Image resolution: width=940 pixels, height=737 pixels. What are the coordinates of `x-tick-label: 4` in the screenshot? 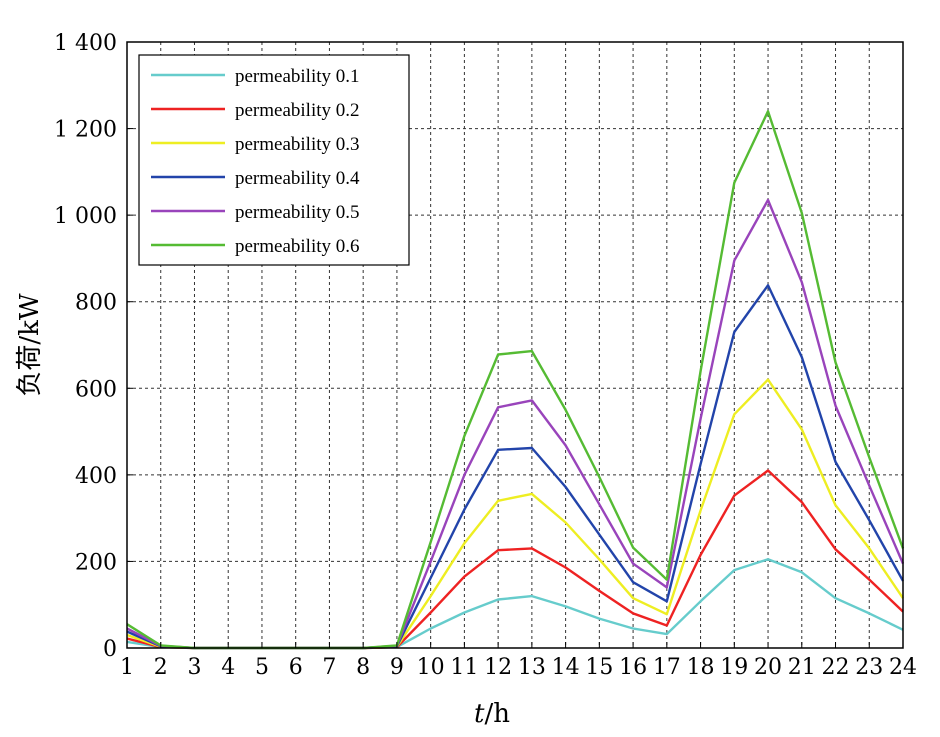 It's located at (228, 667).